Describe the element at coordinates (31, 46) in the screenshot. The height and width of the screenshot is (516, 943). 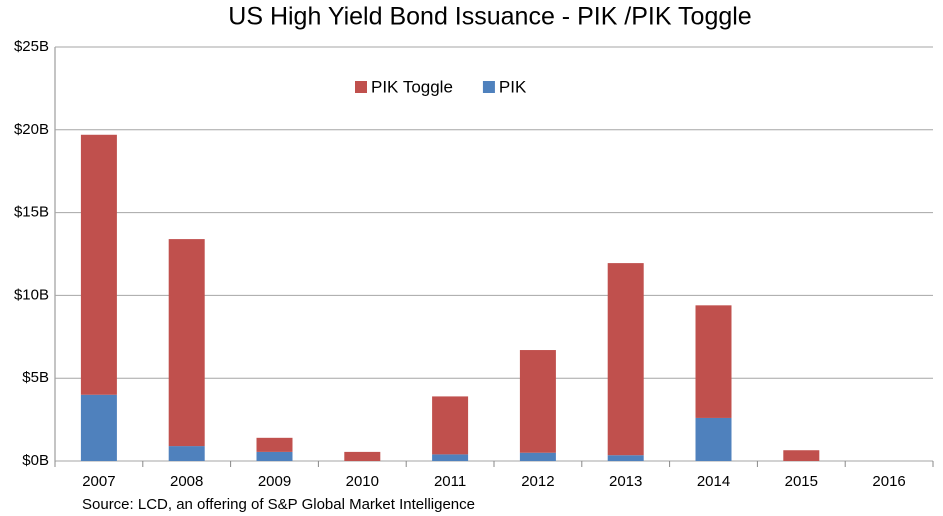
I see `y-tick-label: $25B` at that location.